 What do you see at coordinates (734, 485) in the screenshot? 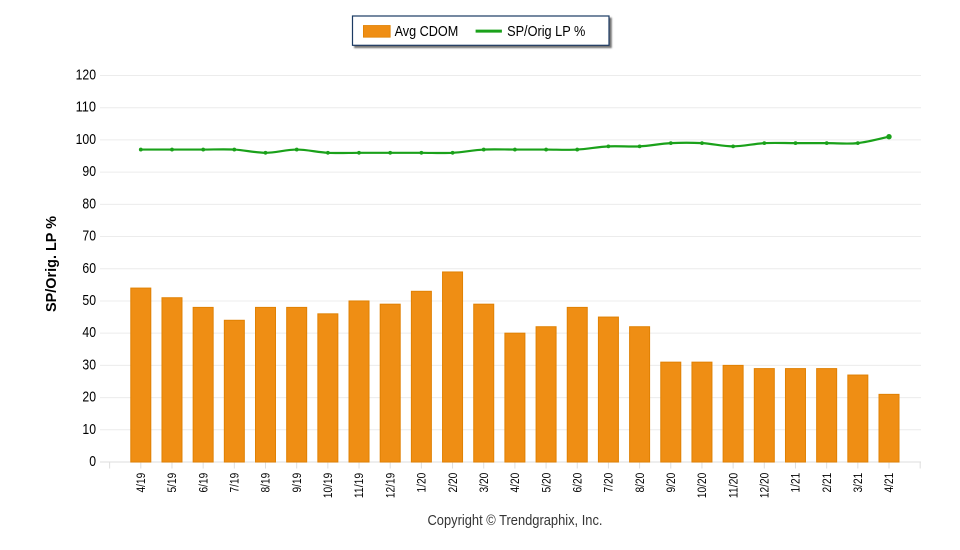
I see `svg-text: 11/20` at bounding box center [734, 485].